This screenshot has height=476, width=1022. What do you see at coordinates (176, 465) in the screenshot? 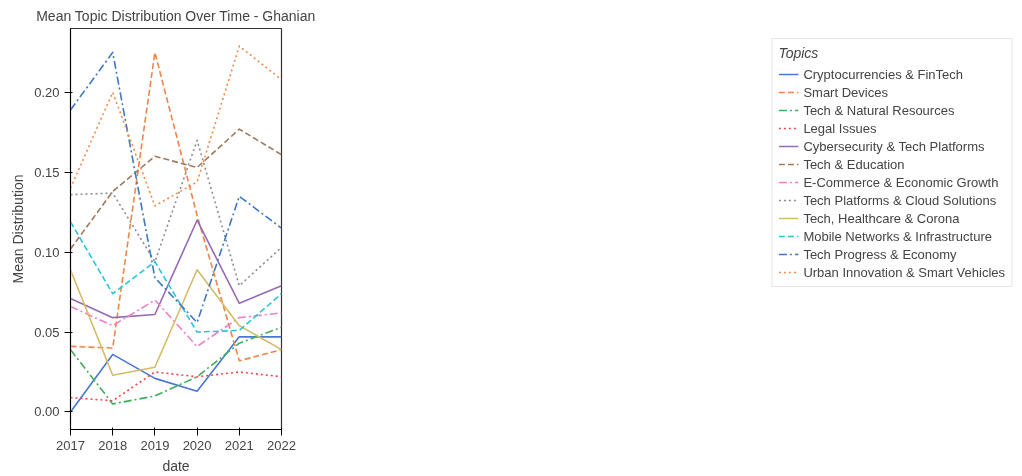
I see `x-axis-title: date` at bounding box center [176, 465].